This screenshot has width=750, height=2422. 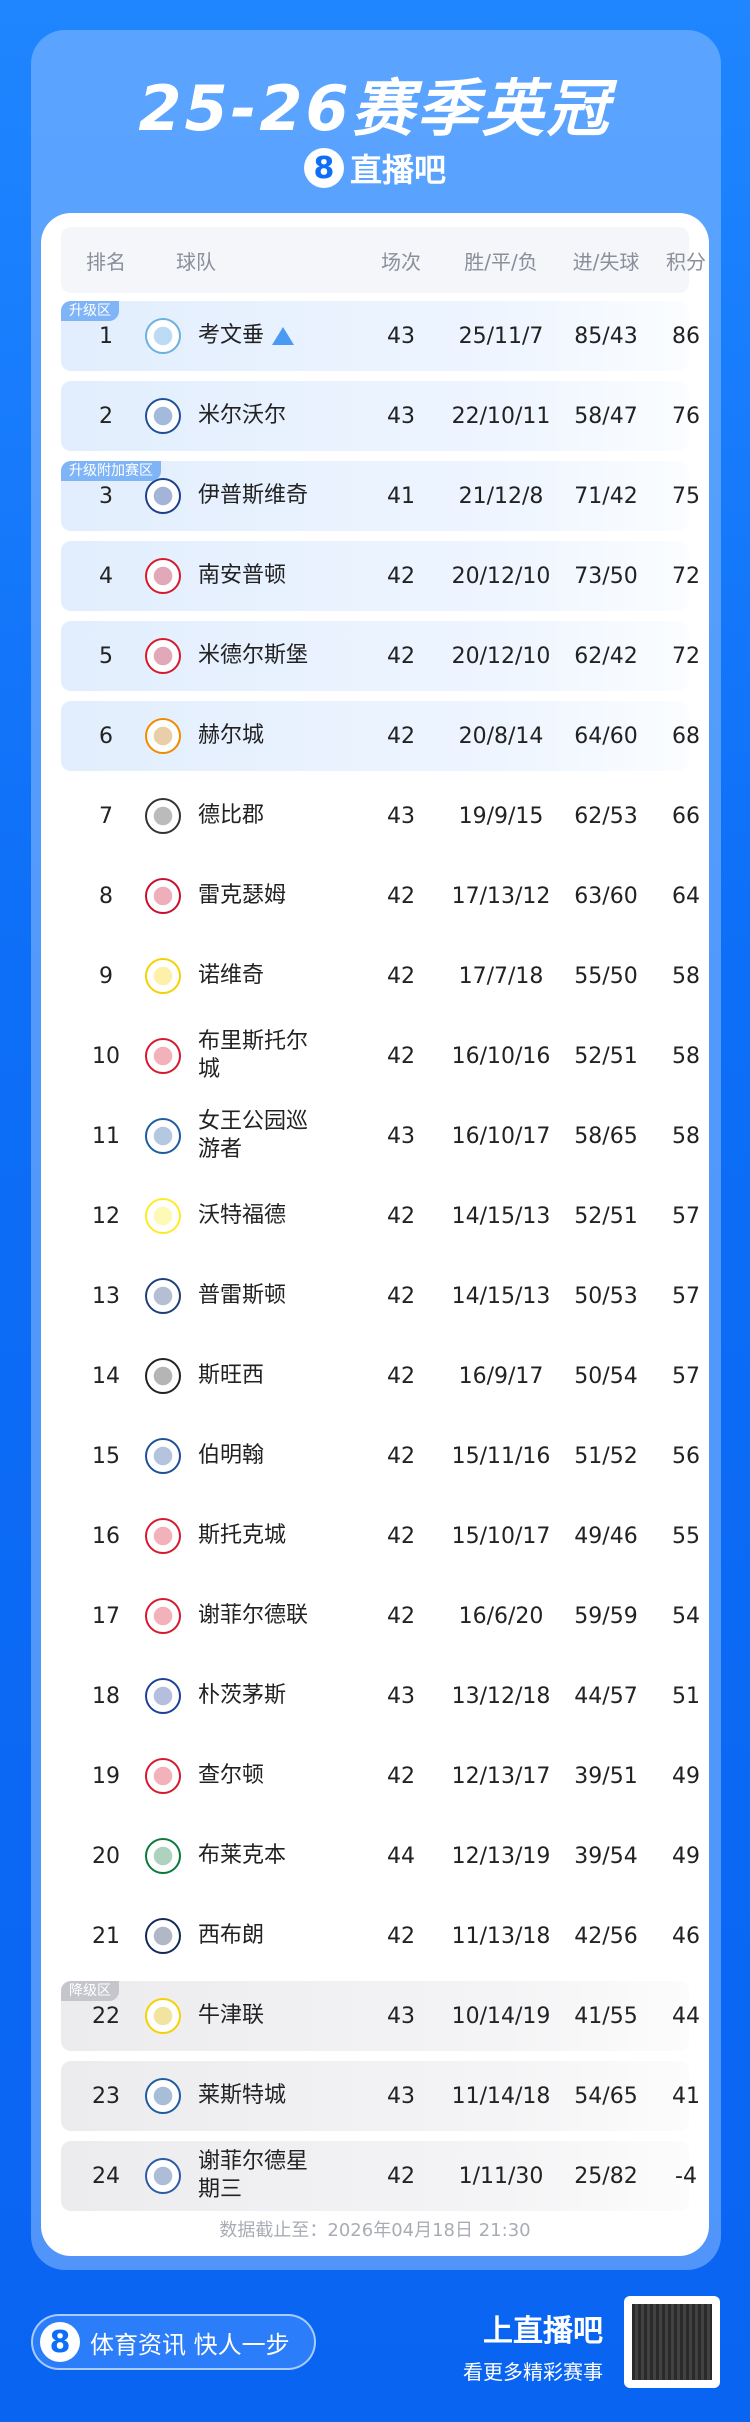 I want to click on table-row: 15 伯明翰 42 15/11/16 51/52 56, so click(x=380, y=1456).